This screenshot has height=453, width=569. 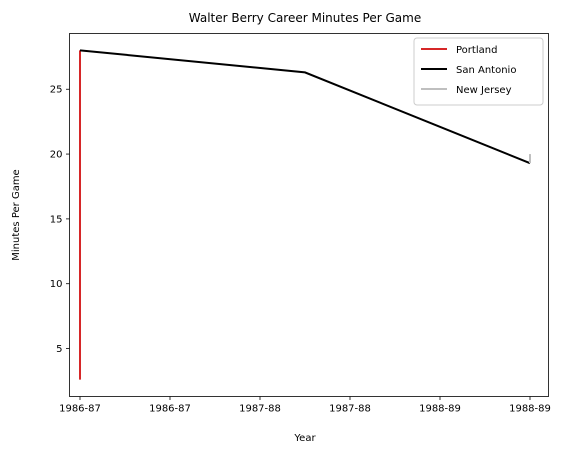 I want to click on y-axis-label: Minutes Per Game, so click(x=16, y=214).